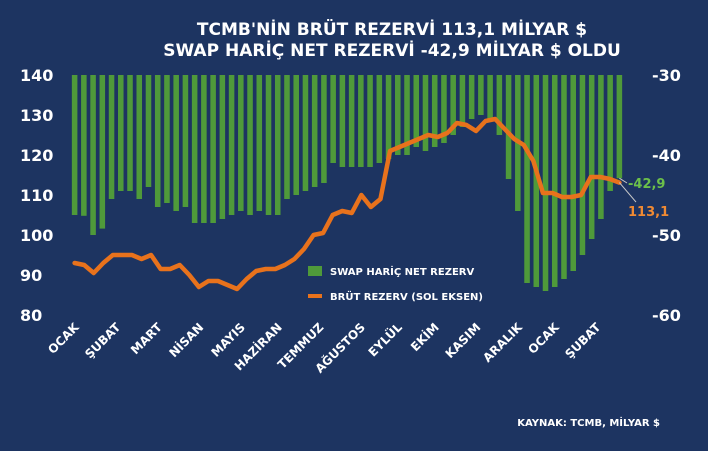 Image resolution: width=708 pixels, height=451 pixels. I want to click on right-tick-label: -60, so click(666, 315).